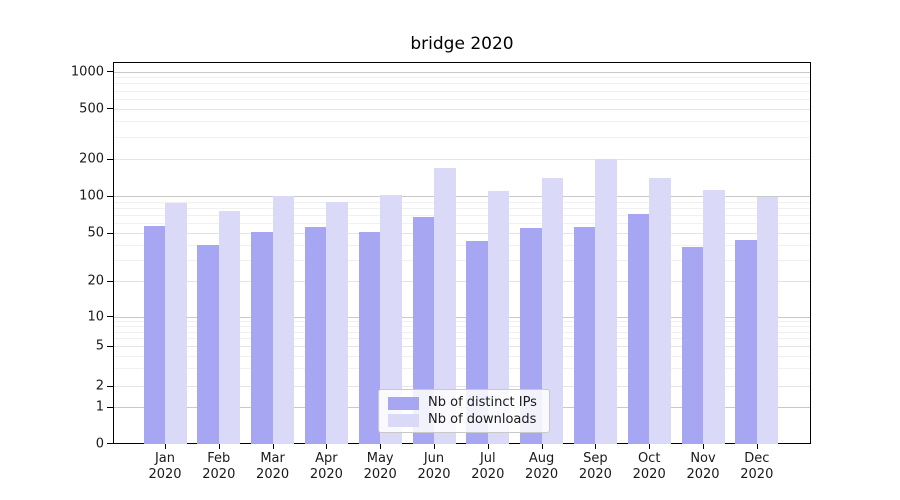 The width and height of the screenshot is (900, 500). I want to click on legend-item-downloads: Nb of downloads, so click(464, 420).